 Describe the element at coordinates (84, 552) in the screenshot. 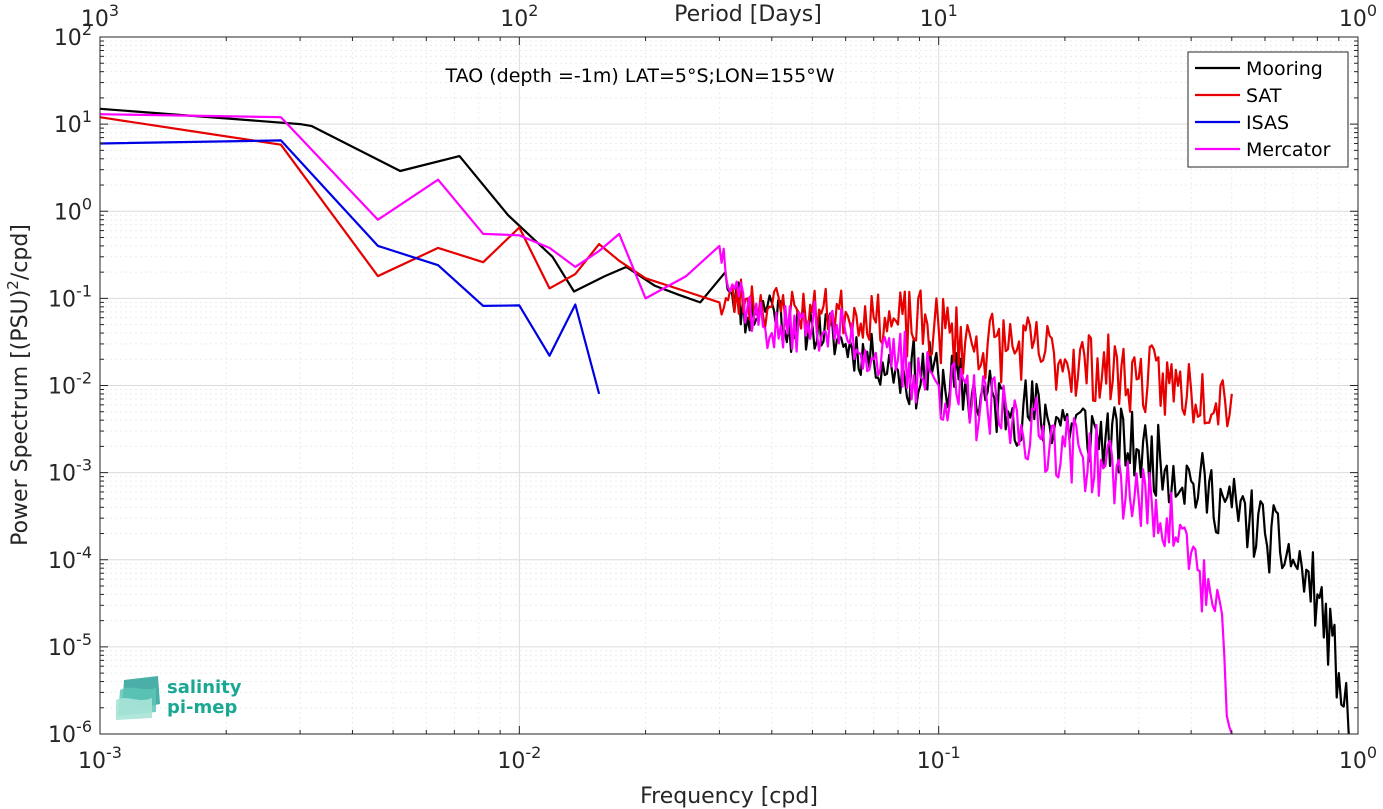

I see `y-tick-label-exp: -4` at that location.